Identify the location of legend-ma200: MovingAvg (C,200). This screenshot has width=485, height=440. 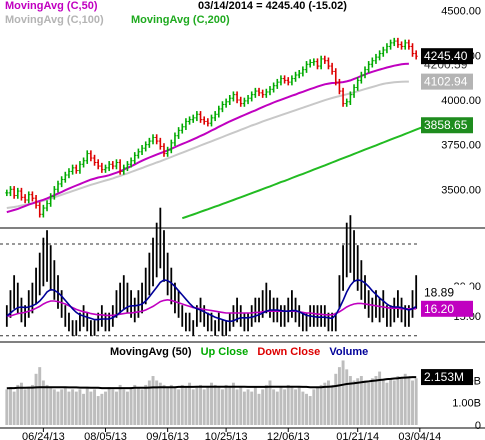
(180, 20).